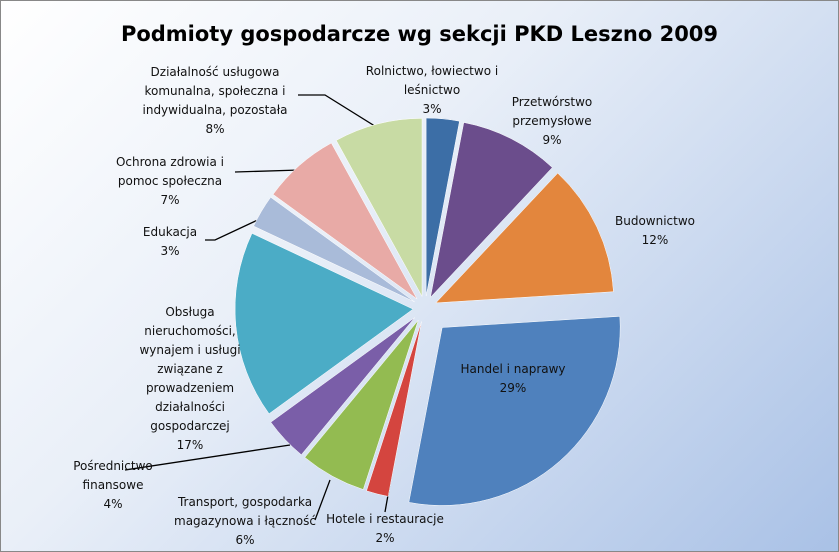 The width and height of the screenshot is (839, 552). Describe the element at coordinates (432, 80) in the screenshot. I see `category-label: Rolnictwo, łowiectwo i leśnictwo` at that location.